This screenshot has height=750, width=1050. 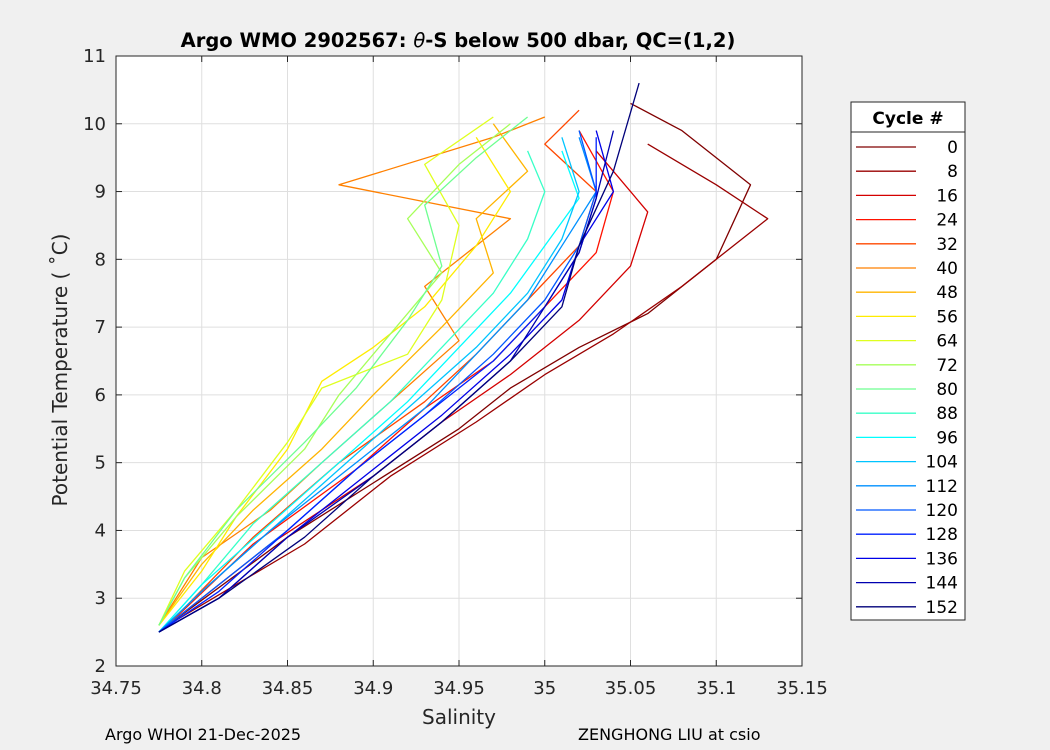 I want to click on x-tick-label: 34.9, so click(x=373, y=688).